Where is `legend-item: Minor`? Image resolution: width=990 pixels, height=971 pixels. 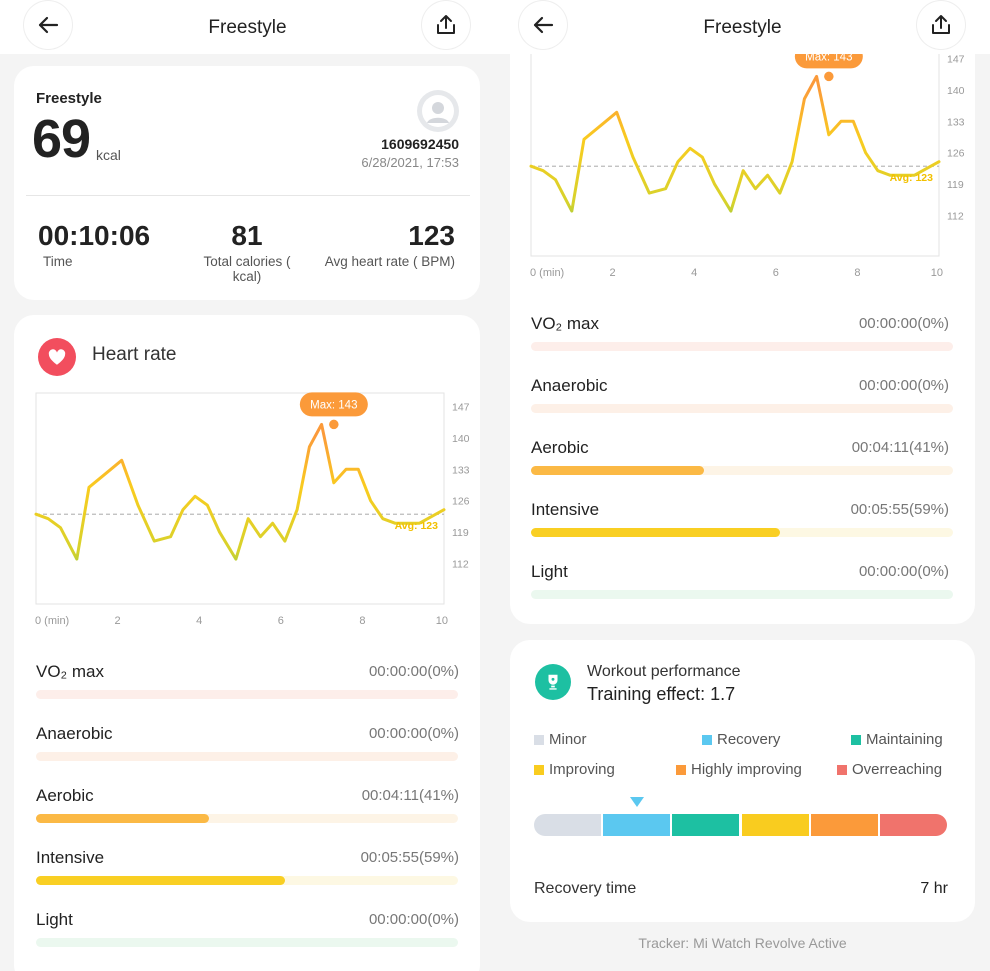
legend-item: Minor is located at coordinates (560, 739).